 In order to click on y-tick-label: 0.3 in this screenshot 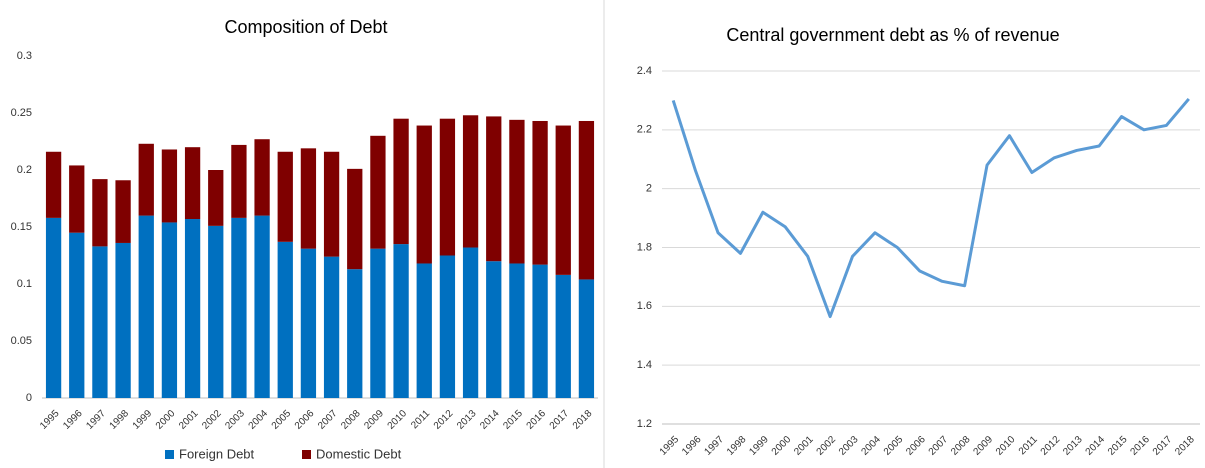, I will do `click(24, 56)`.